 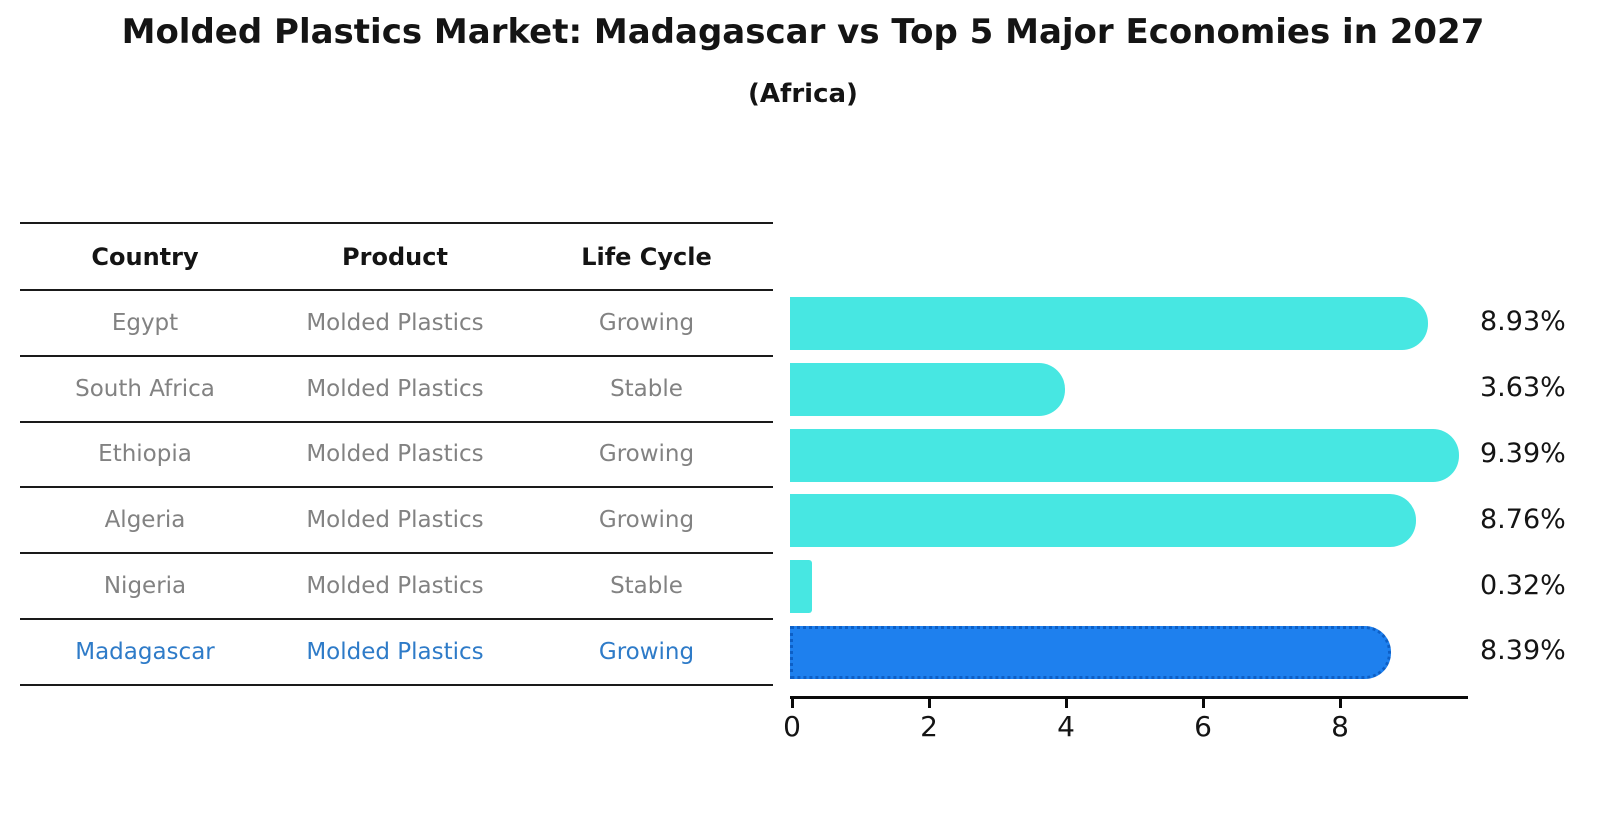 I want to click on table-cell-country: Egypt, so click(x=145, y=322).